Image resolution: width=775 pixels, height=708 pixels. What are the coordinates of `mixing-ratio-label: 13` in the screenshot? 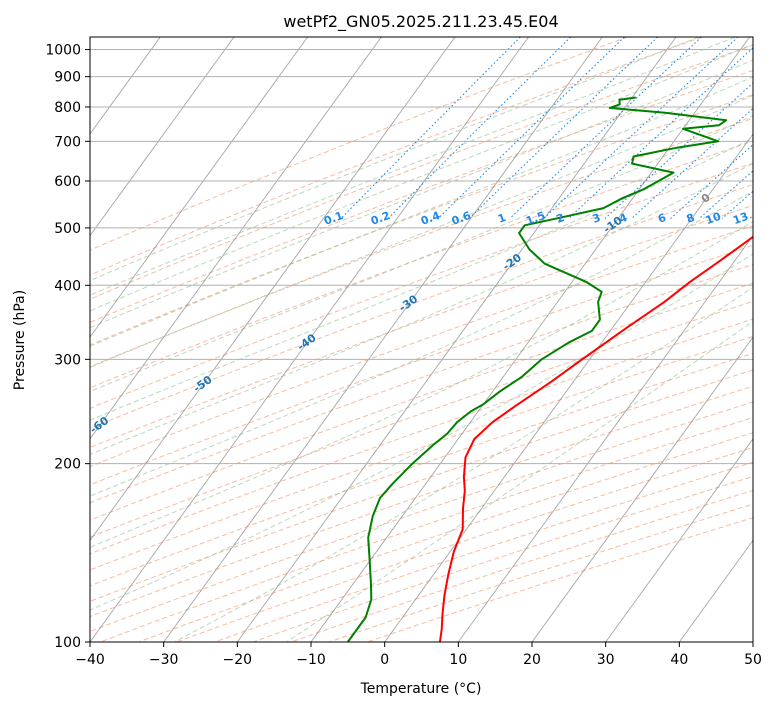 It's located at (740, 218).